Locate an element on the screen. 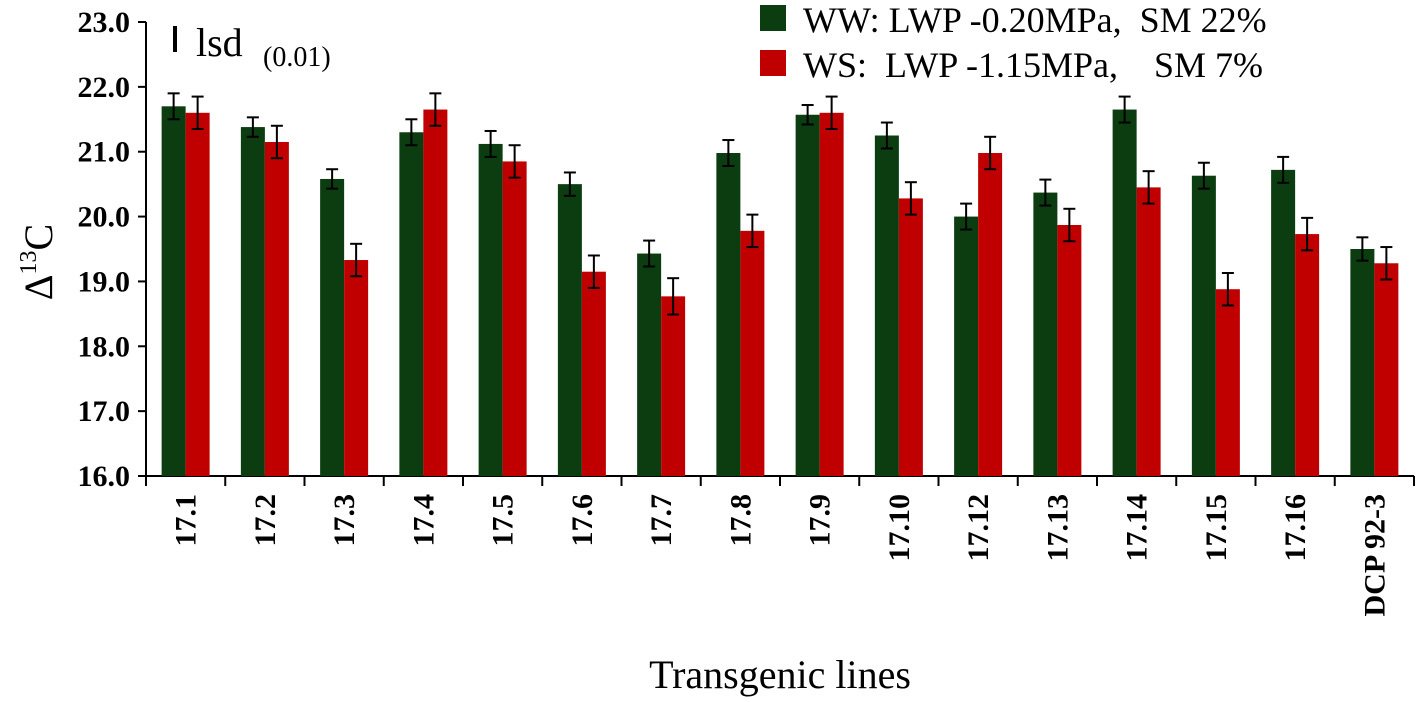  lsd-subscript: (0.01) is located at coordinates (297, 57).